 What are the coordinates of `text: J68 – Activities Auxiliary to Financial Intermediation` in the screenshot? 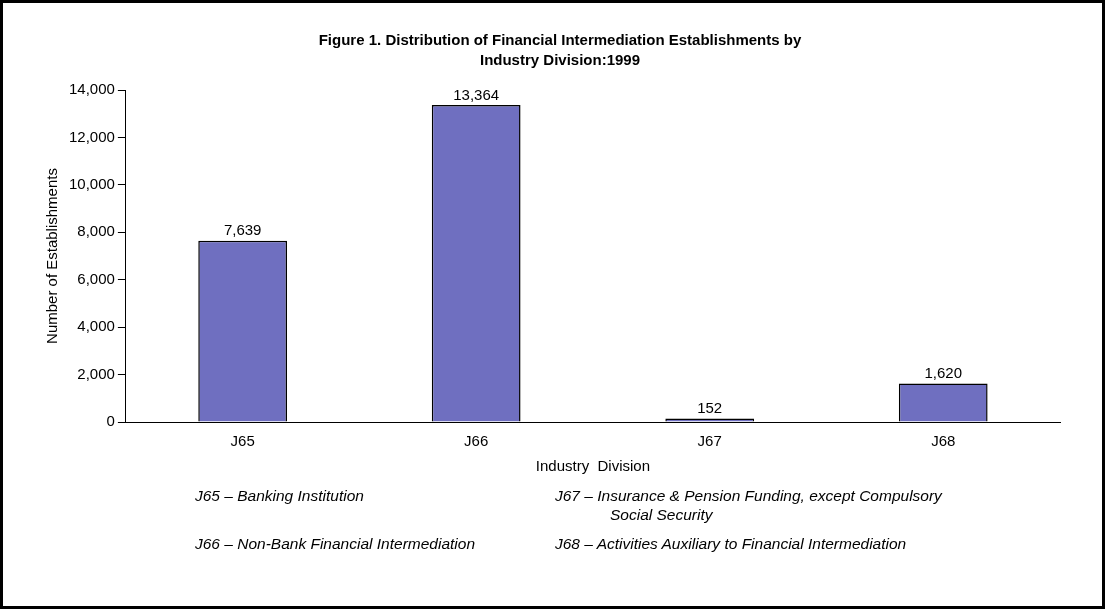 It's located at (731, 543).